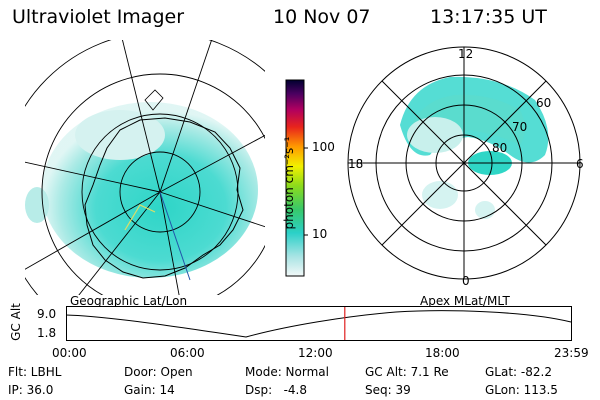 The image size is (600, 400). Describe the element at coordinates (129, 301) in the screenshot. I see `geographic-panel-label: Geographic Lat/Lon` at that location.